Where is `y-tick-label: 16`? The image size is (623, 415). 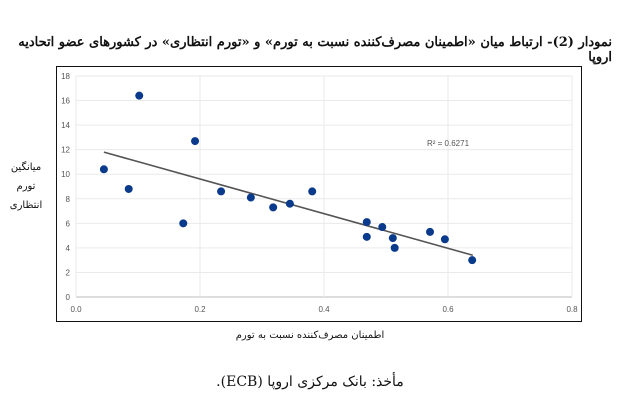
y-tick-label: 16 is located at coordinates (65, 101).